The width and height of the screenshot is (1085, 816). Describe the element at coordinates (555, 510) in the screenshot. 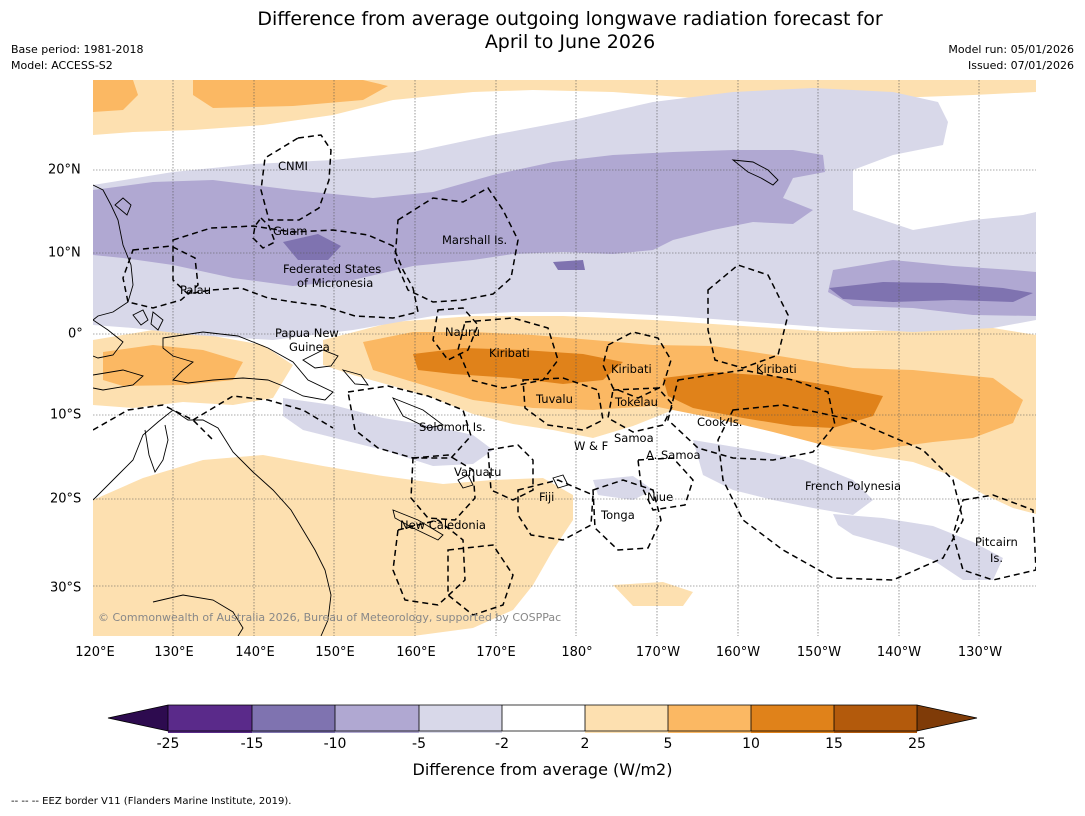

I see `eez-fiji` at that location.